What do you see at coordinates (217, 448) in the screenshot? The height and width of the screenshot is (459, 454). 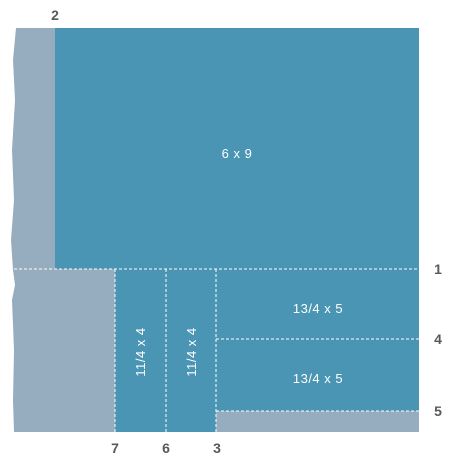 I see `cut-label-3: 3` at bounding box center [217, 448].